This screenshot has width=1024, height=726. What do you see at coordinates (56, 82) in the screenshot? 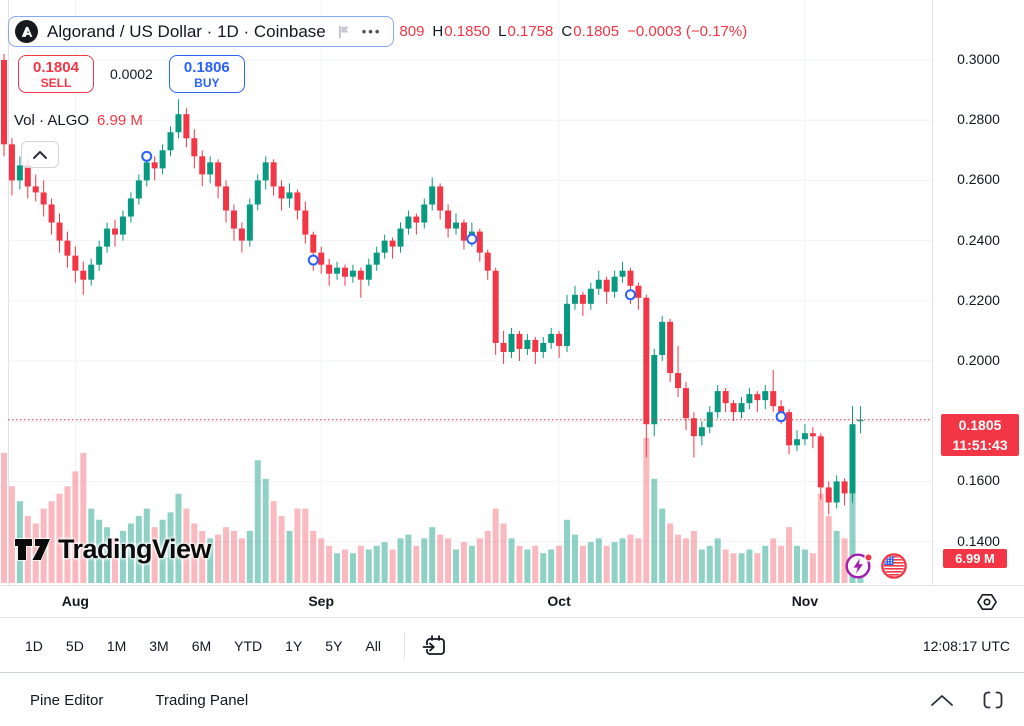
I see `sell-label: SELL` at bounding box center [56, 82].